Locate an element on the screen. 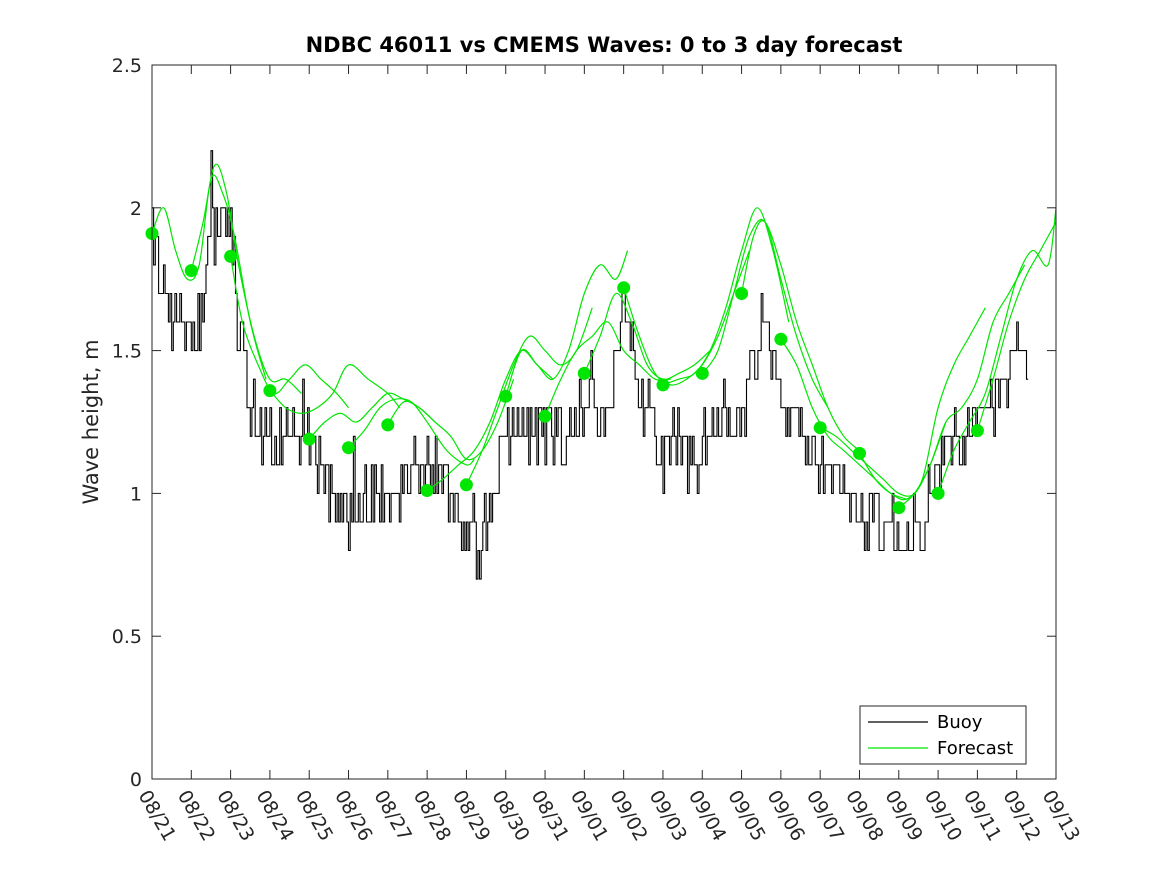  x-tick-label: 09/08 is located at coordinates (864, 816).